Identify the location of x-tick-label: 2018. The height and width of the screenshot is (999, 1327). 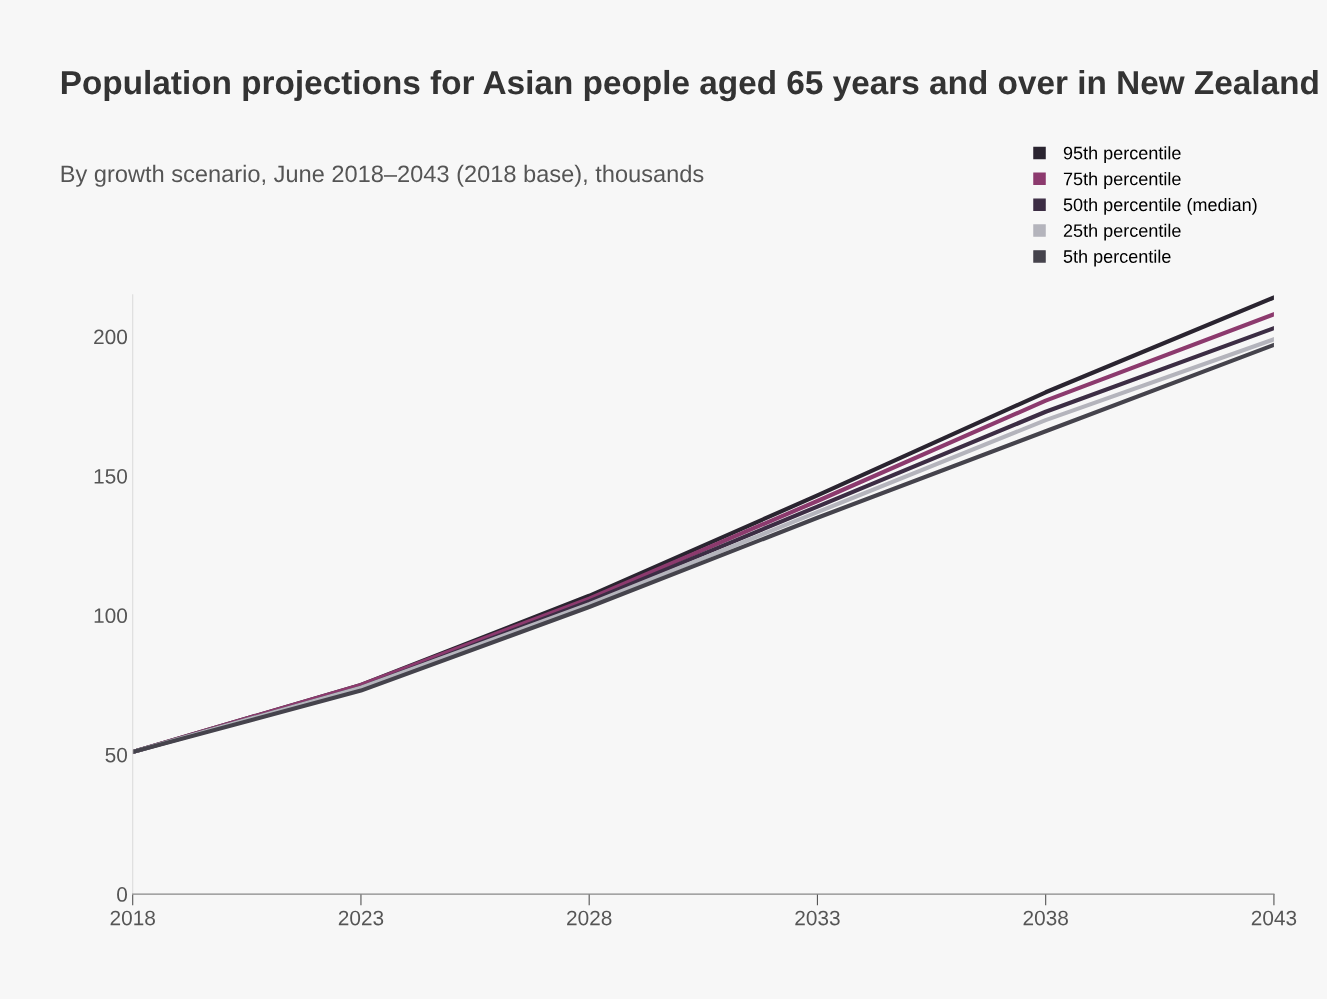
(132, 918).